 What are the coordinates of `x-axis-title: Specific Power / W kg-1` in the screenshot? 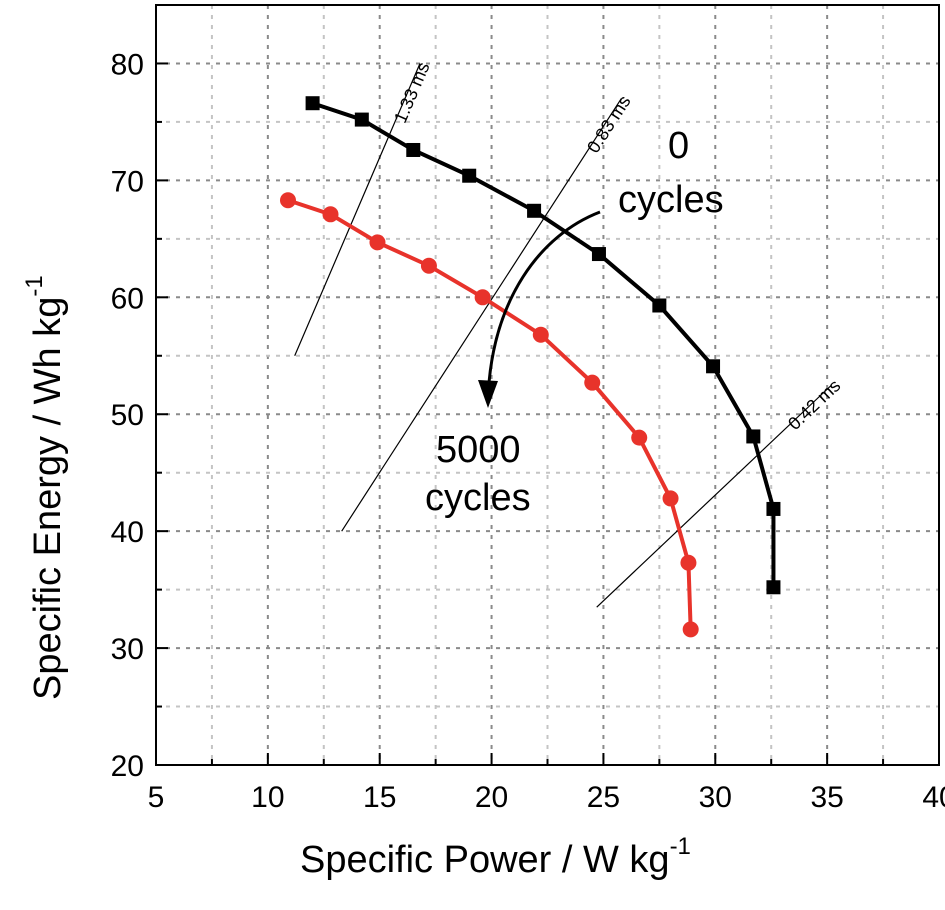 It's located at (495, 857).